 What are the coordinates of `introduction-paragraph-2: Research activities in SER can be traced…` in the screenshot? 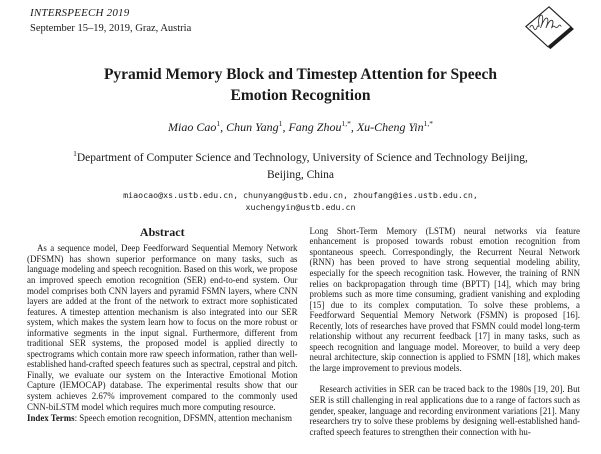 It's located at (445, 410).